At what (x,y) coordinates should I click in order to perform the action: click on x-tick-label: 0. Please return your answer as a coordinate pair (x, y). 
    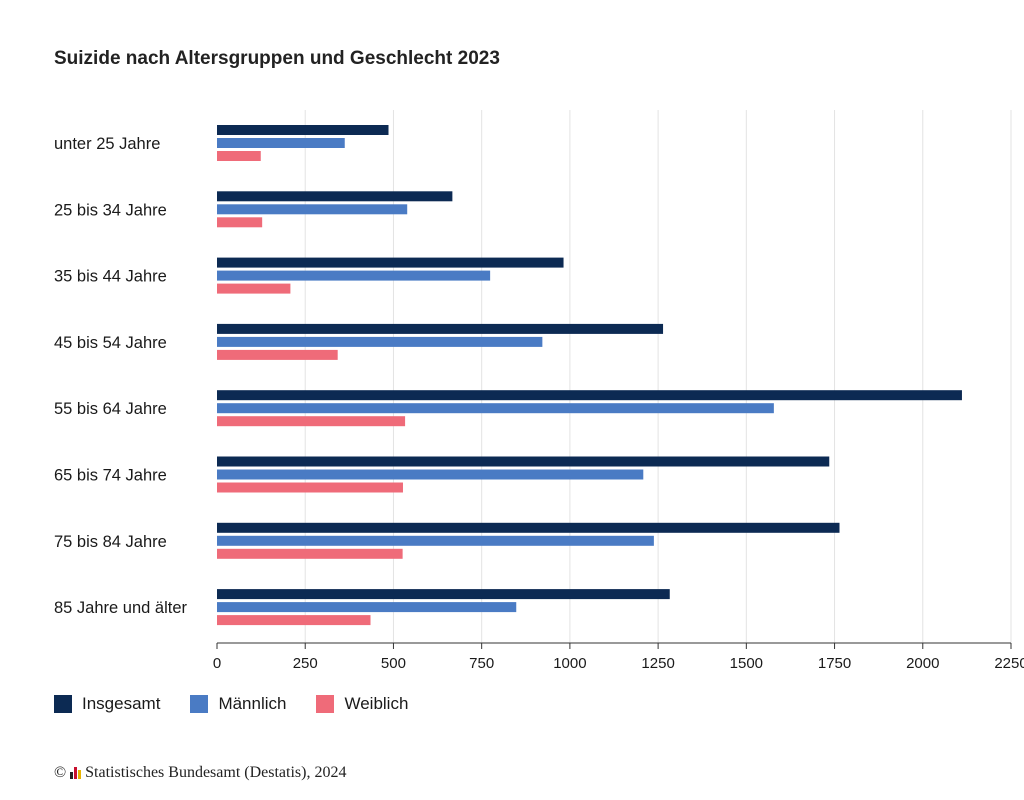
    Looking at the image, I should click on (217, 663).